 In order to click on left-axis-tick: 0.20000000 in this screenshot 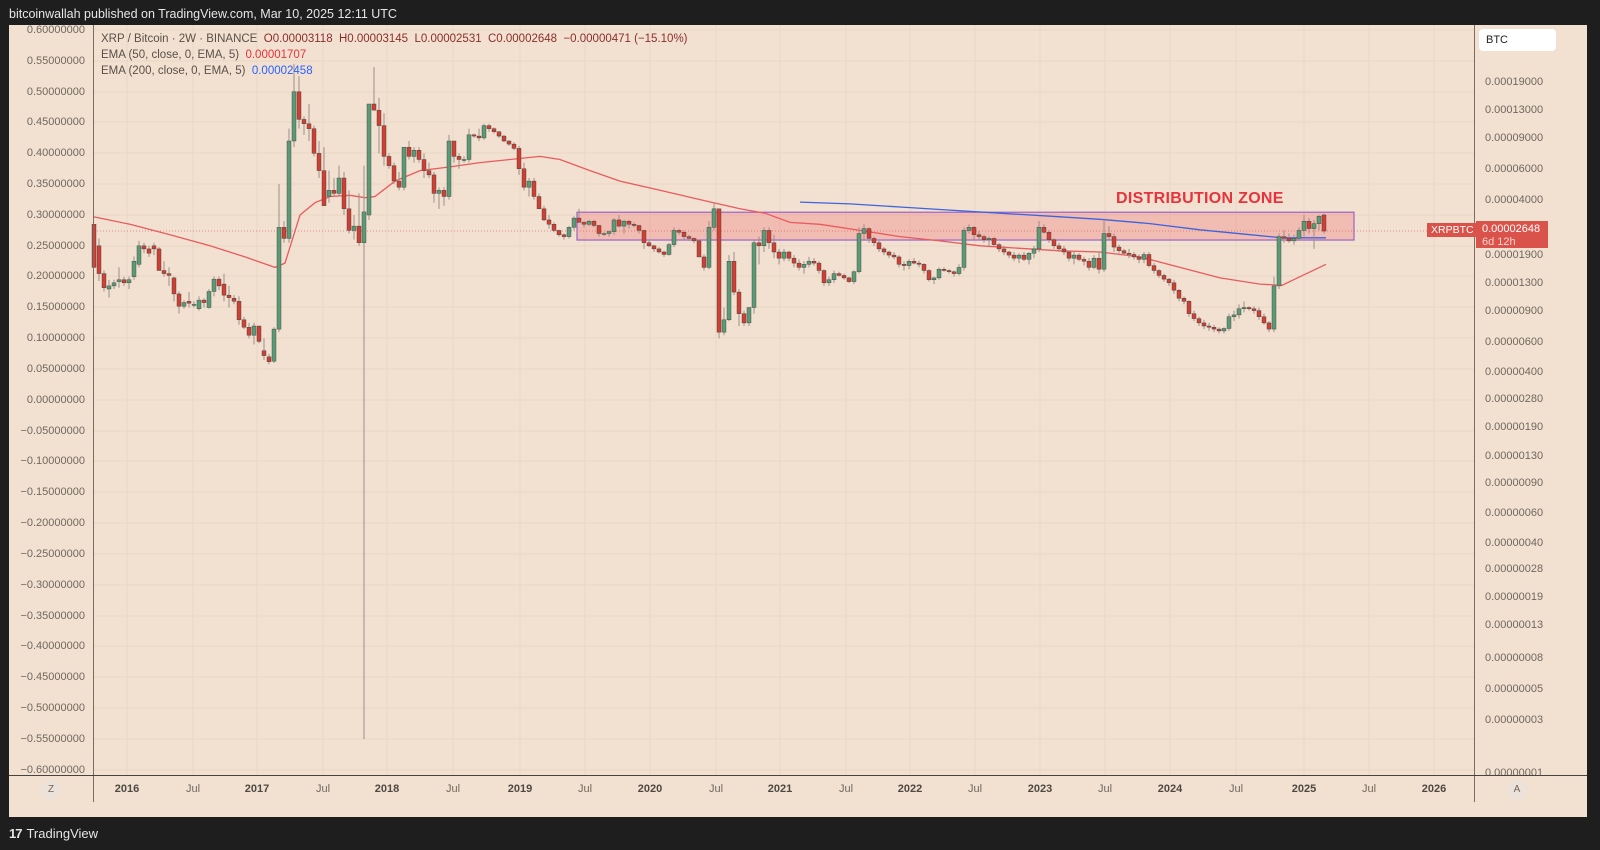, I will do `click(55, 276)`.